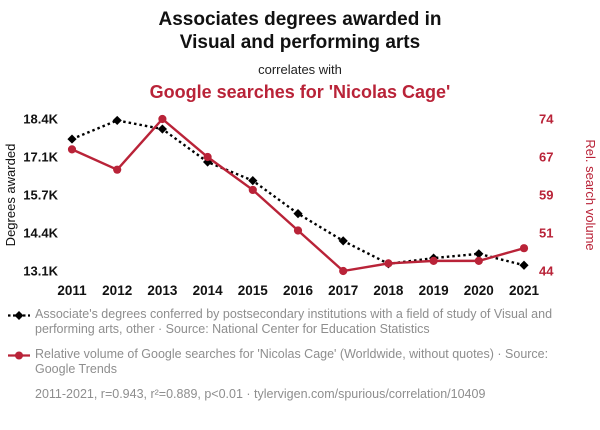  Describe the element at coordinates (300, 19) in the screenshot. I see `title-line-1: Associates degrees awarded in` at that location.